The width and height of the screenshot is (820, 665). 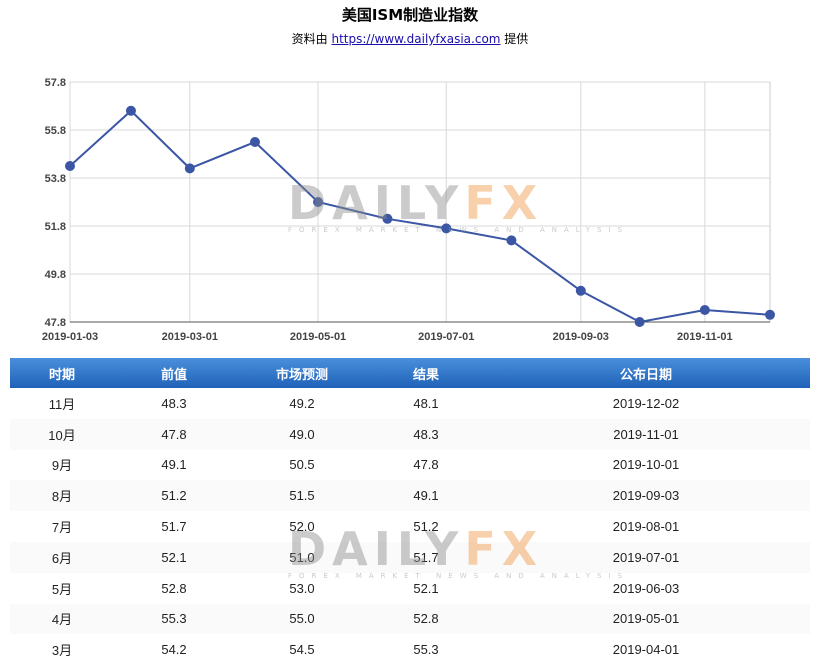 I want to click on table-cell: 51.5, so click(x=302, y=496).